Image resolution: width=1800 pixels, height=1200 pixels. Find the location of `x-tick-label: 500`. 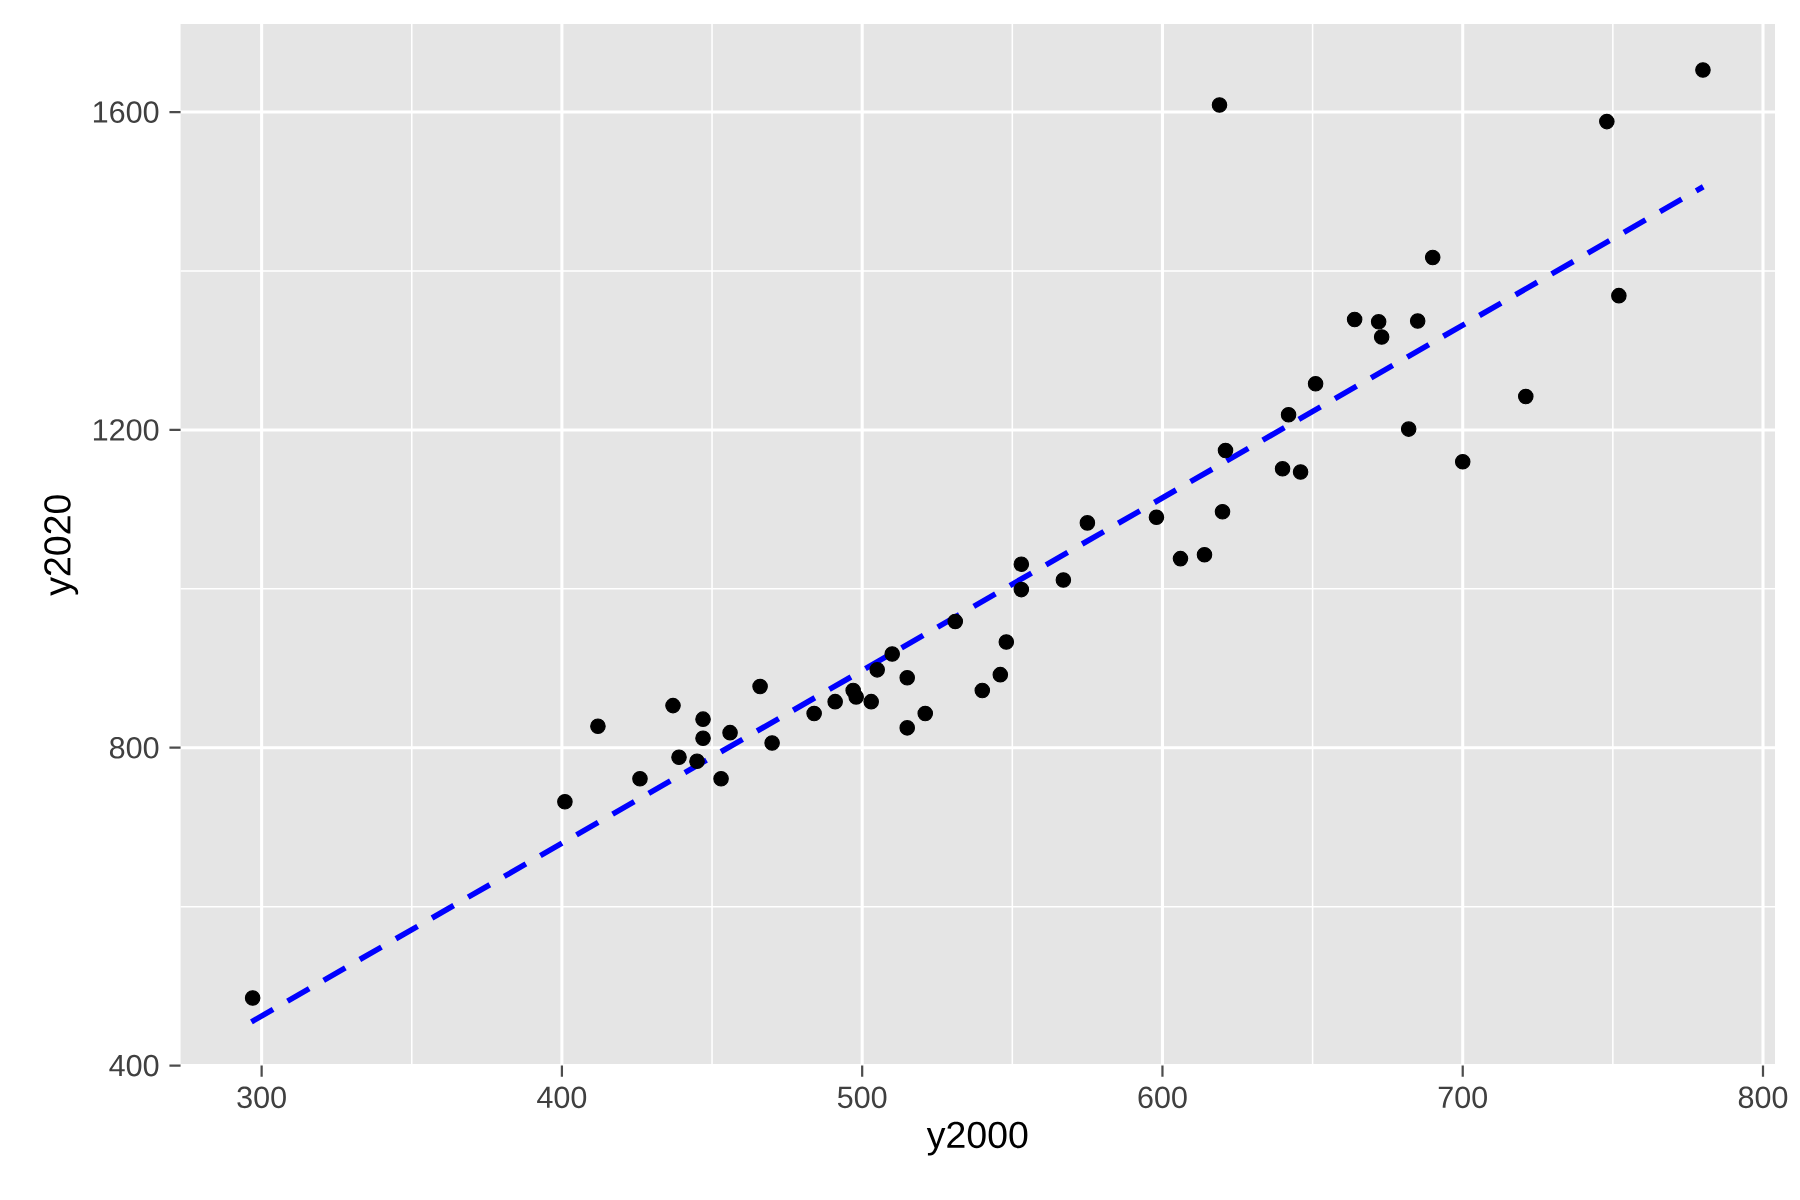

x-tick-label: 500 is located at coordinates (862, 1097).